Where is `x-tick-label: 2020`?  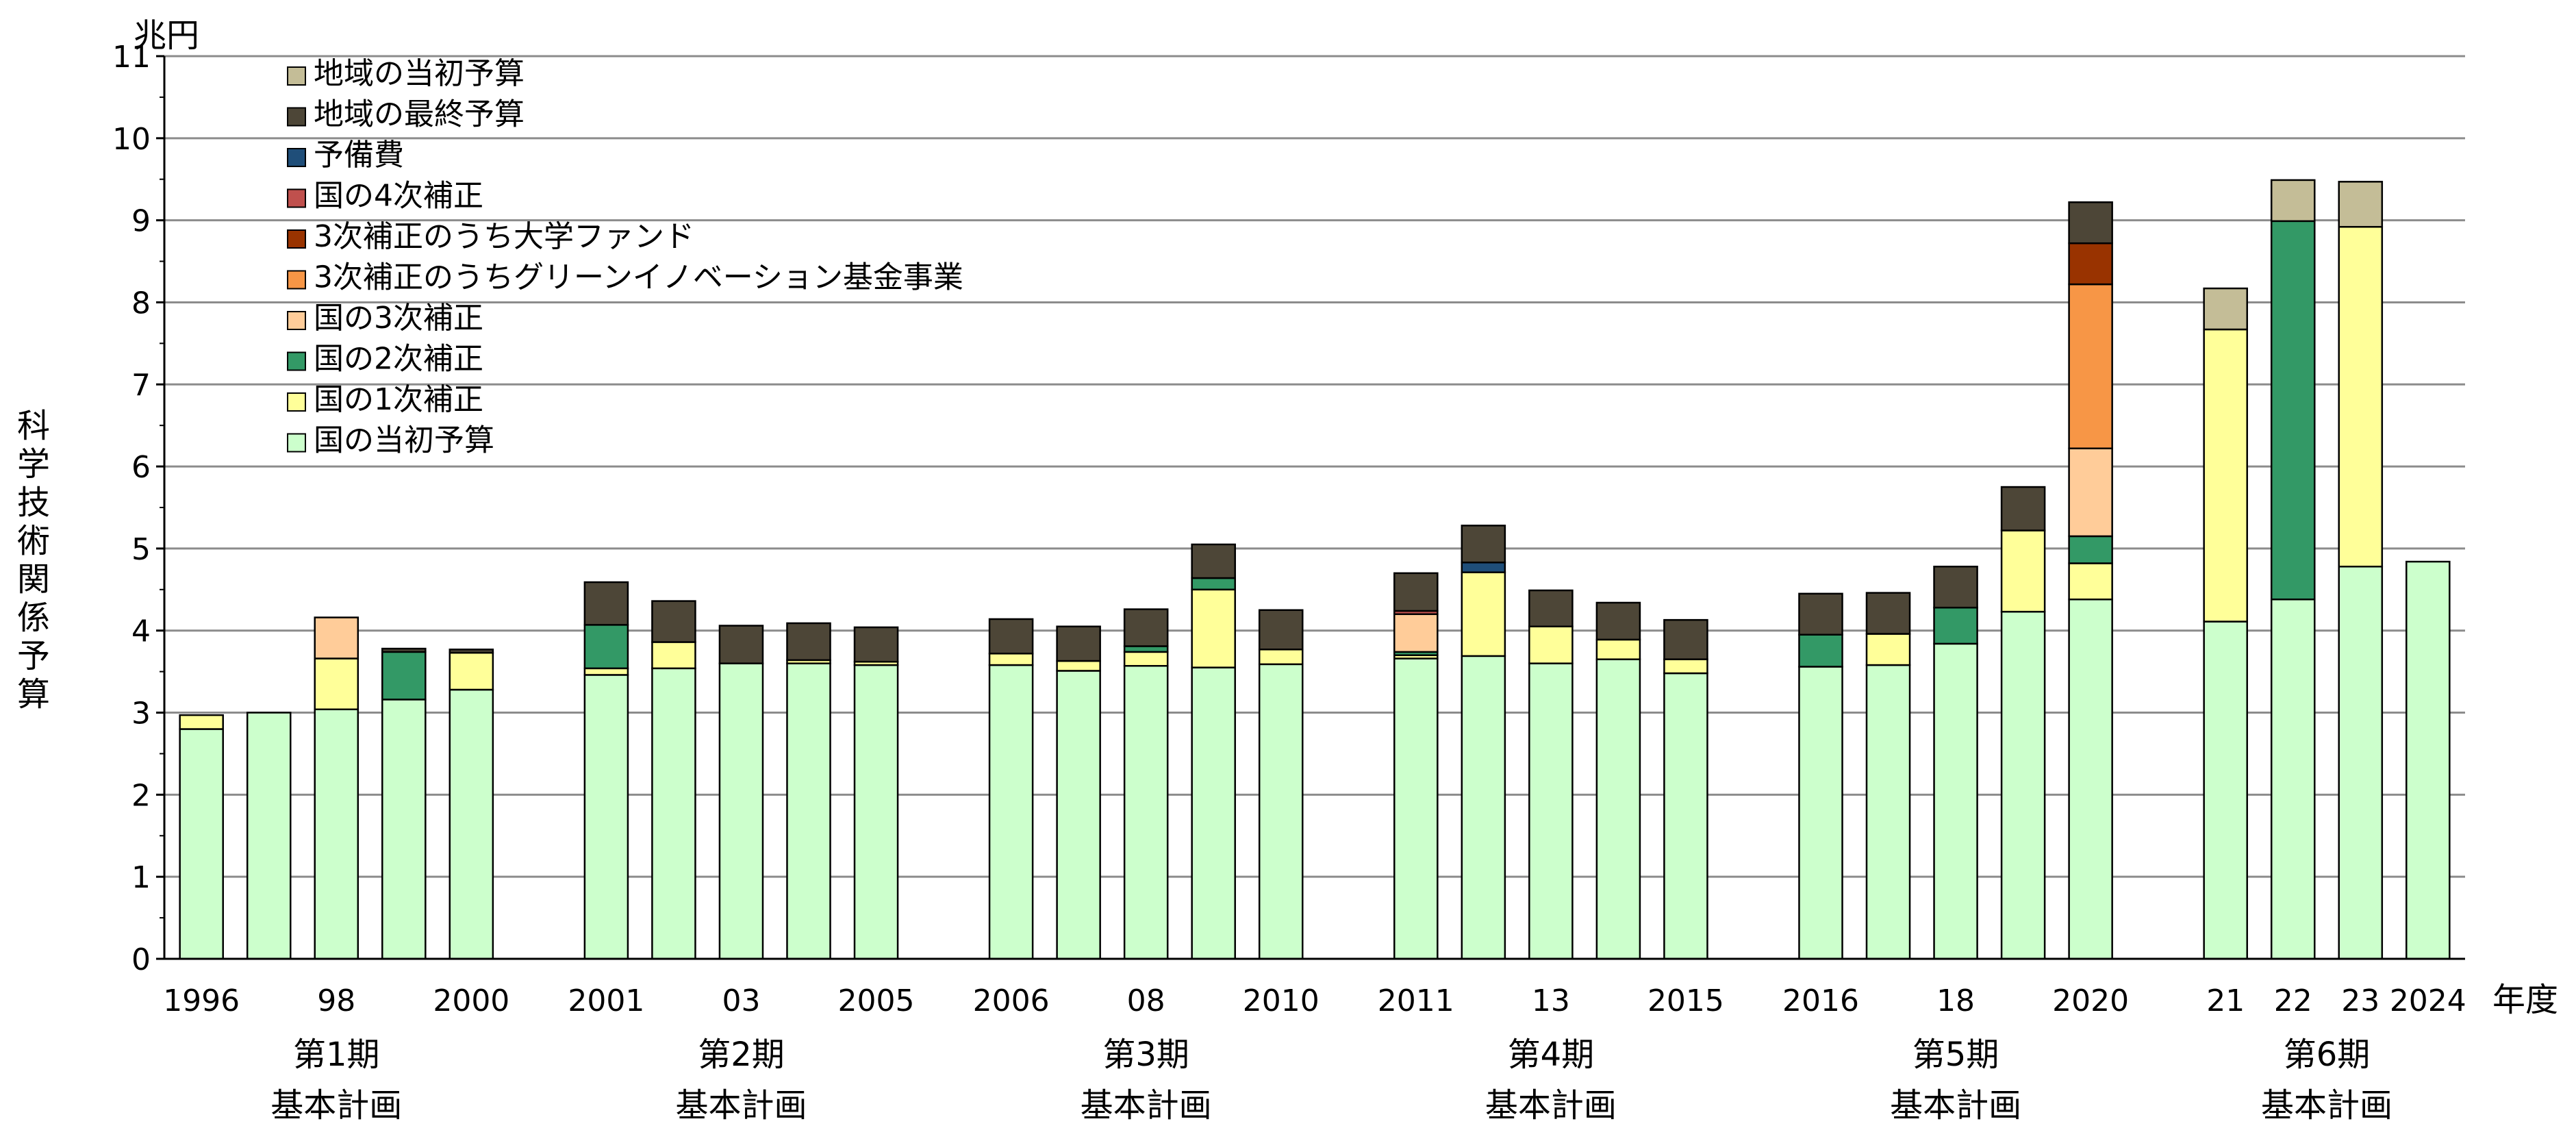 x-tick-label: 2020 is located at coordinates (2090, 1001).